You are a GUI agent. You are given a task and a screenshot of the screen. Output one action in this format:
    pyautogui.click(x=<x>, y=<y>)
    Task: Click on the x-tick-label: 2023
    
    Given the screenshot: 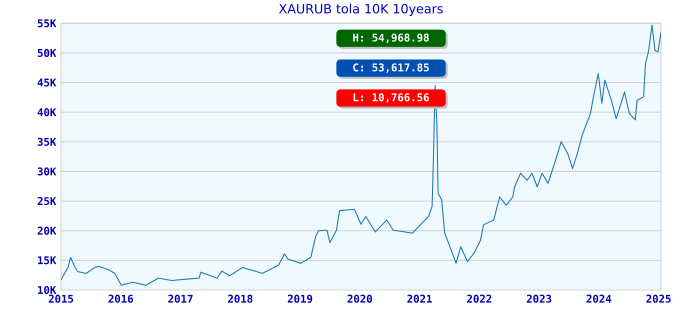 What is the action you would take?
    pyautogui.click(x=539, y=298)
    